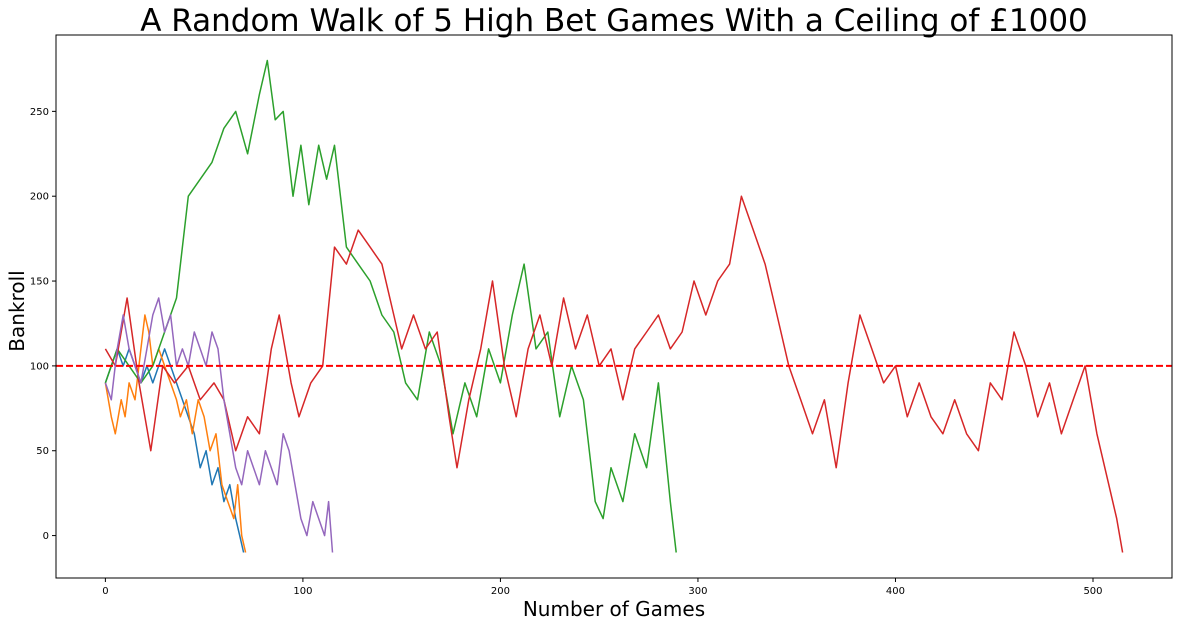  What do you see at coordinates (895, 591) in the screenshot?
I see `x-tick-label: 400` at bounding box center [895, 591].